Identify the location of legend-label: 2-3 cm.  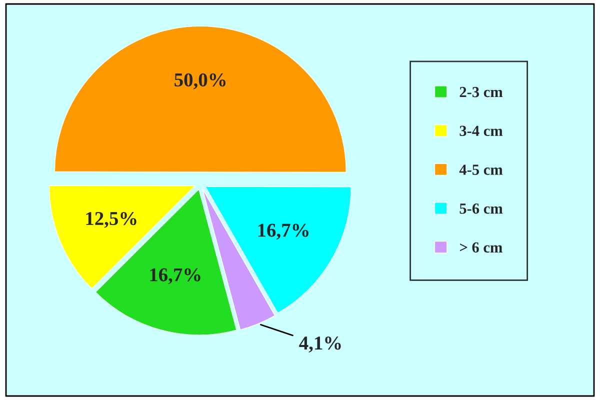
(481, 92).